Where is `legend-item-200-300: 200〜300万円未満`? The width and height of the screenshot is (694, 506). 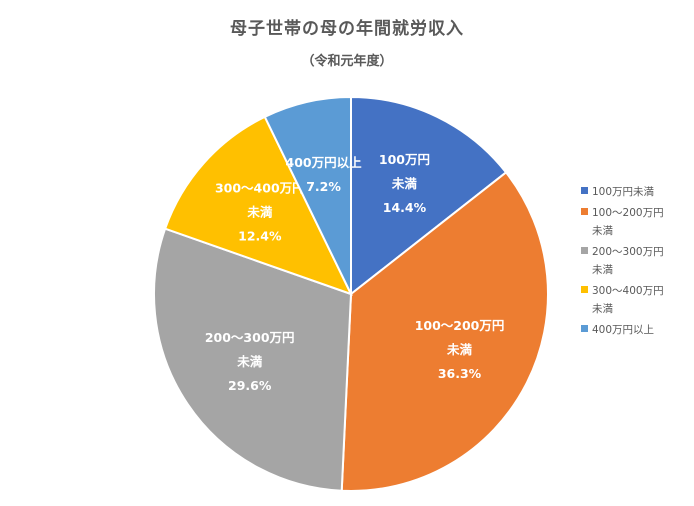 legend-item-200-300: 200〜300万円未満 is located at coordinates (636, 261).